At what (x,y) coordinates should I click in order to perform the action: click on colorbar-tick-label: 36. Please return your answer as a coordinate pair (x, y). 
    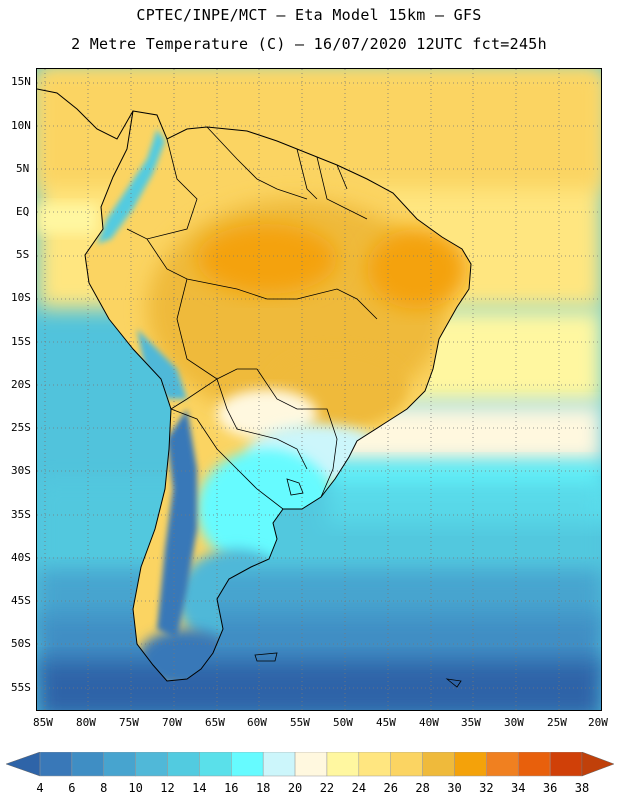
    Looking at the image, I should click on (550, 786).